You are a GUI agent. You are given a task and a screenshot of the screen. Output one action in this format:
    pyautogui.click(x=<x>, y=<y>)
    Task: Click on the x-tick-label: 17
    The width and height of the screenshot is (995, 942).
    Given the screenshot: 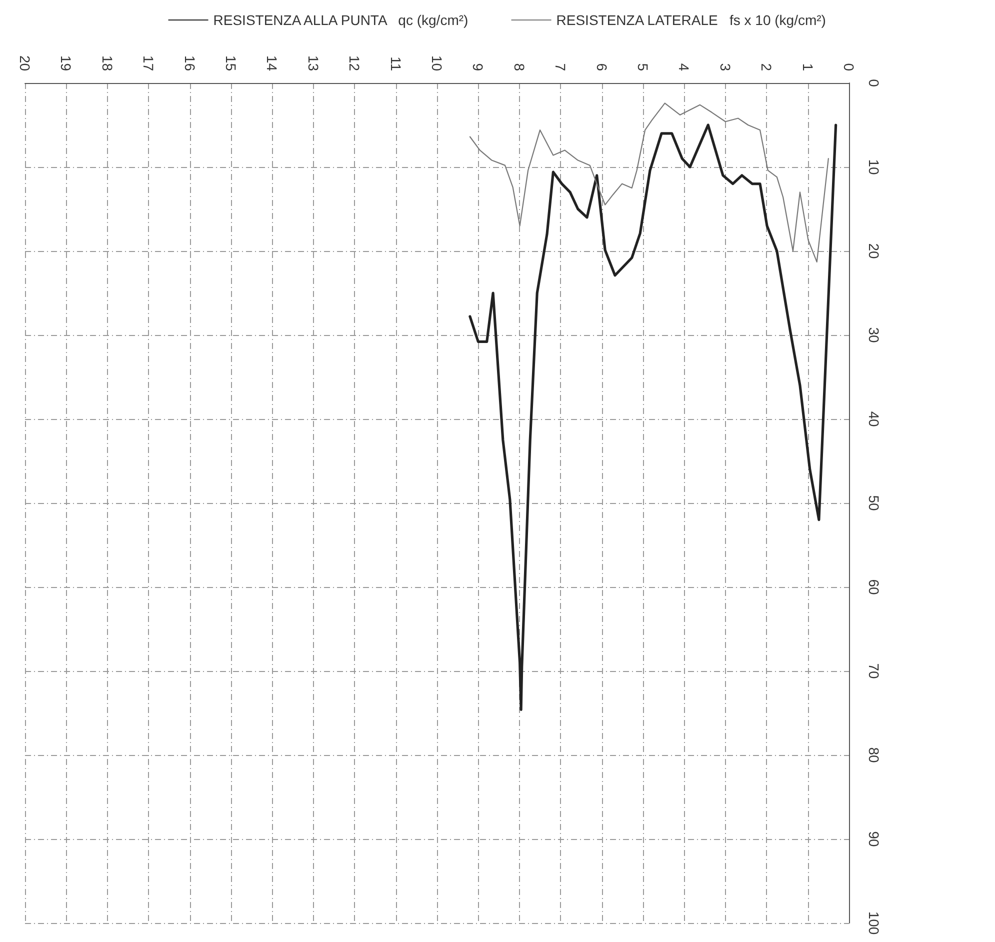 What is the action you would take?
    pyautogui.click(x=148, y=63)
    